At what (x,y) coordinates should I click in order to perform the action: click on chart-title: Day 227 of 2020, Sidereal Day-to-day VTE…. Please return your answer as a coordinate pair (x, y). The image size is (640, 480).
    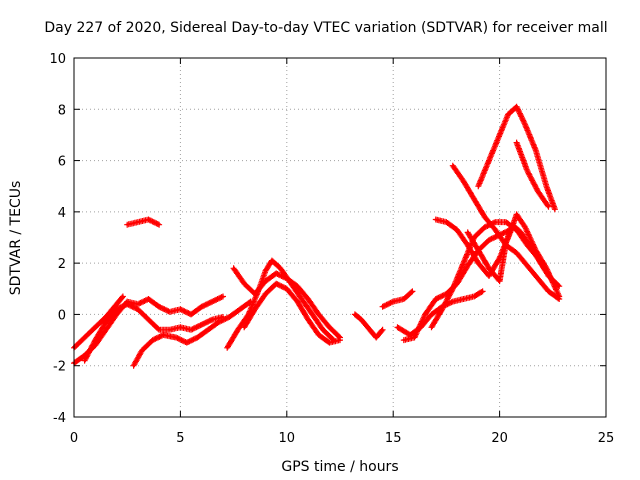
    Looking at the image, I should click on (325, 28).